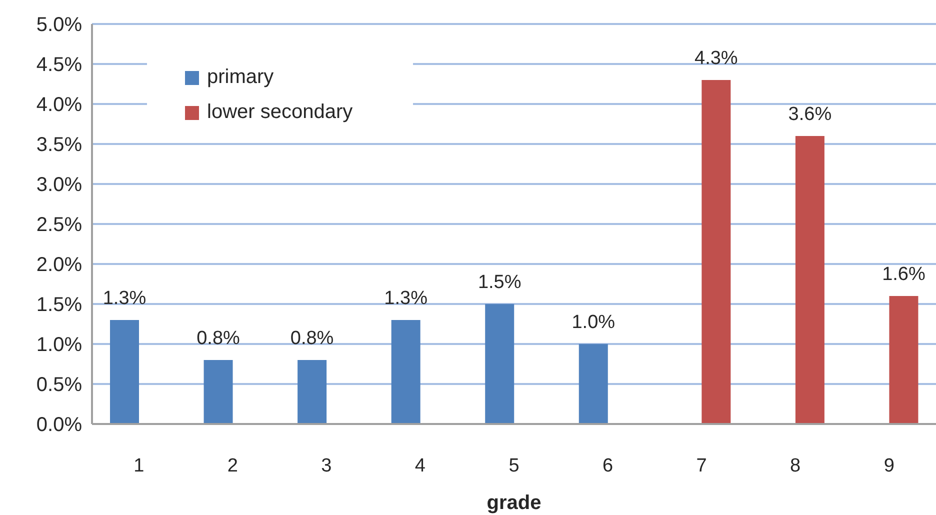 This screenshot has height=515, width=936. What do you see at coordinates (608, 465) in the screenshot?
I see `x-tick-label: 6` at bounding box center [608, 465].